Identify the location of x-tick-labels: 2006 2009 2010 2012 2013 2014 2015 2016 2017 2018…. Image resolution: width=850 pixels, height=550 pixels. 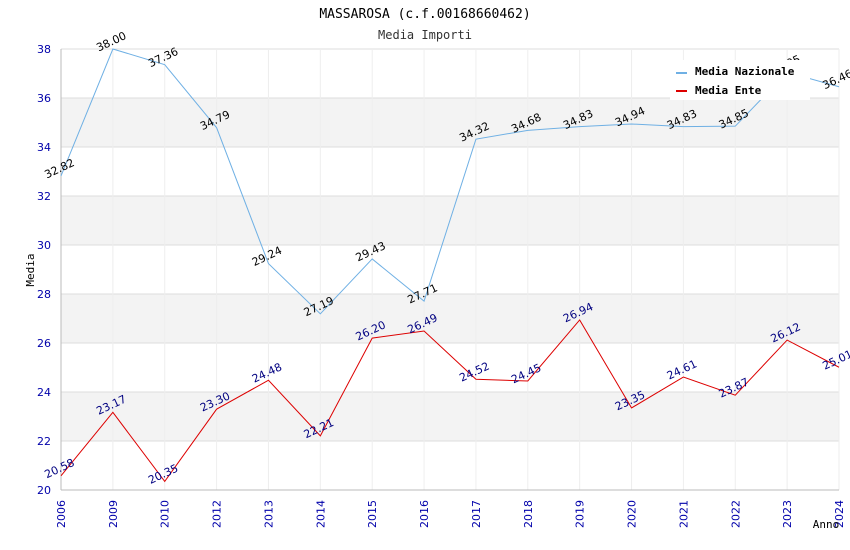
(450, 514).